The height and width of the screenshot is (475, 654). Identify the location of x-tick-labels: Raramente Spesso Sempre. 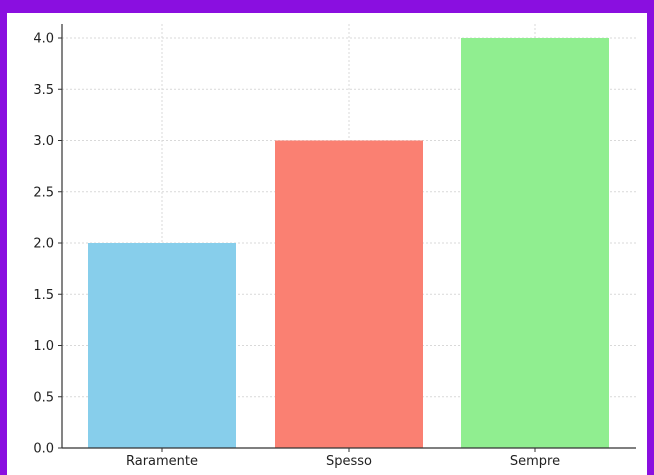
(343, 461).